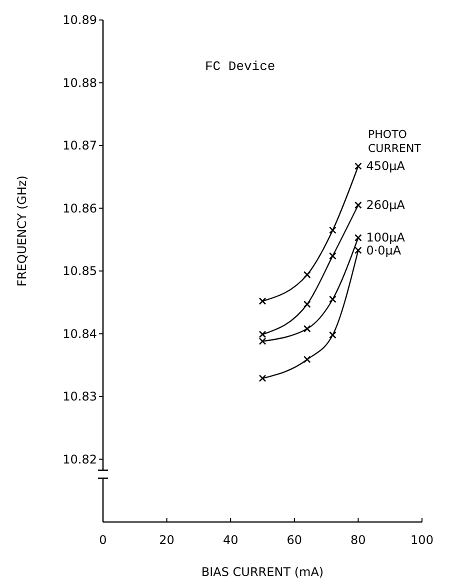 This screenshot has width=453, height=582. I want to click on y-tick-label: 10.85, so click(79, 271).